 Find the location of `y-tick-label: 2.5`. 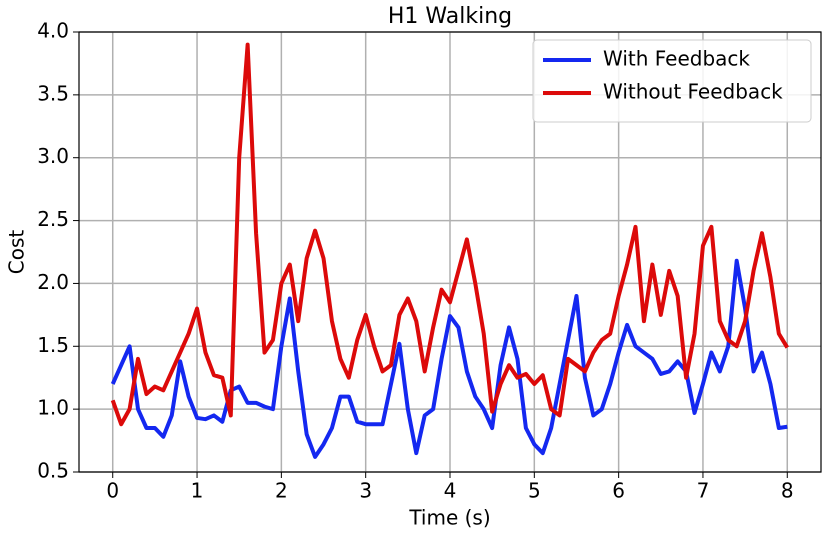

y-tick-label: 2.5 is located at coordinates (53, 219).